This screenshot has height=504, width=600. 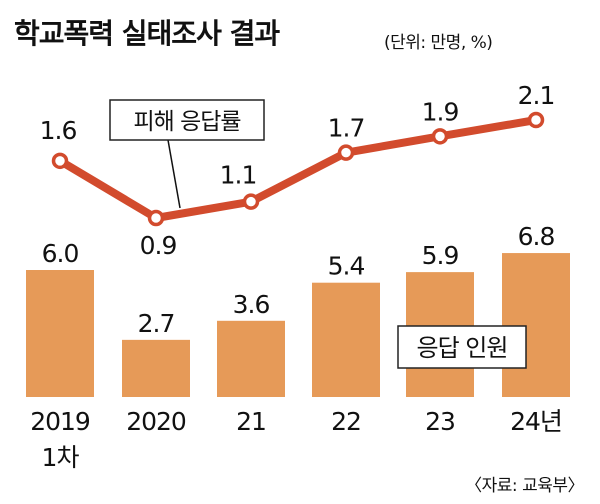 I want to click on chart-title: 학교폭력 실태조사 결과, so click(x=147, y=33).